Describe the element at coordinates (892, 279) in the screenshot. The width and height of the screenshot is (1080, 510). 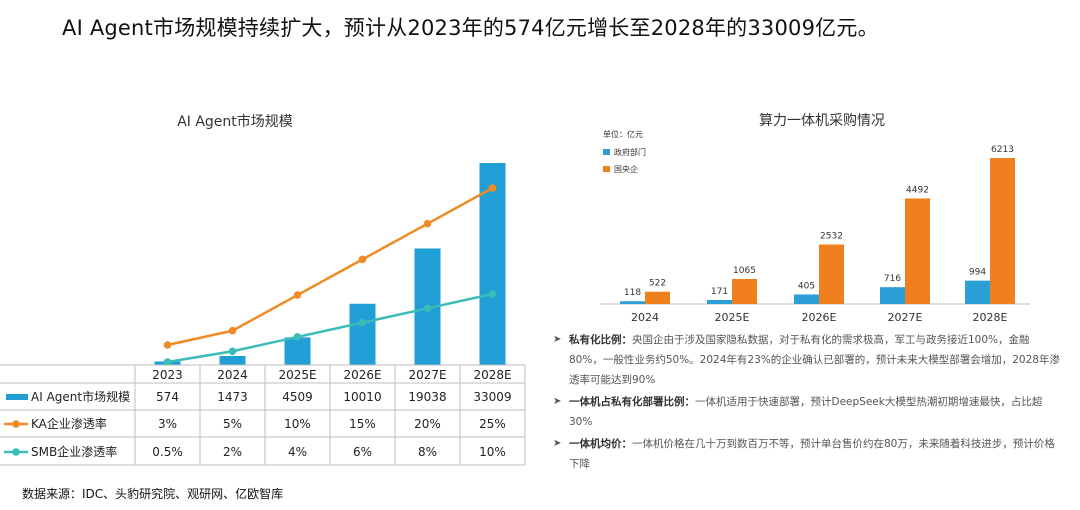
I see `data-label-gov: 716` at that location.